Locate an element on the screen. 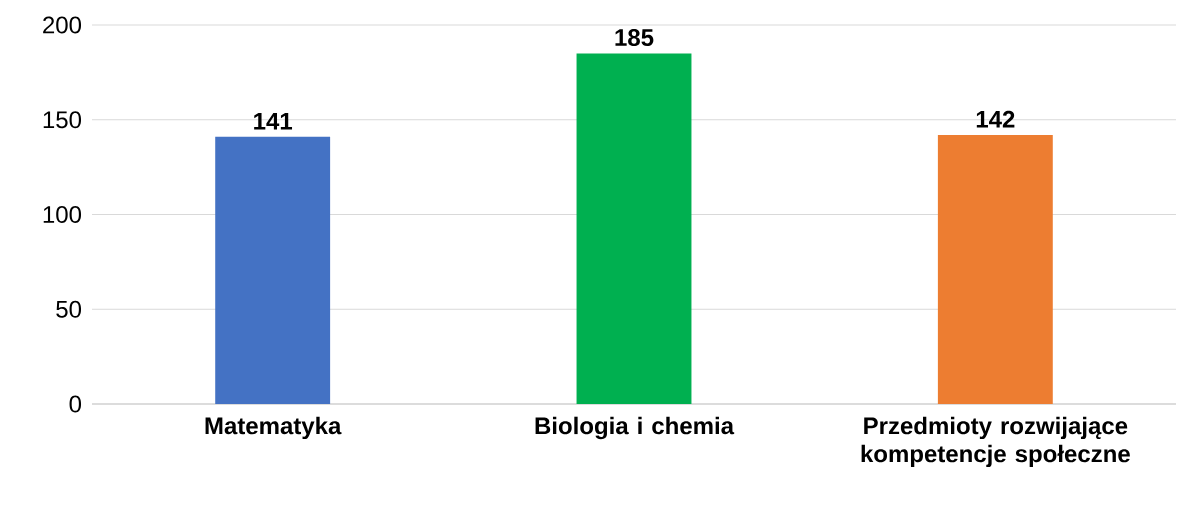  x-tick-label: Przedmioty rozwijające kompetencje społeczne is located at coordinates (995, 442).